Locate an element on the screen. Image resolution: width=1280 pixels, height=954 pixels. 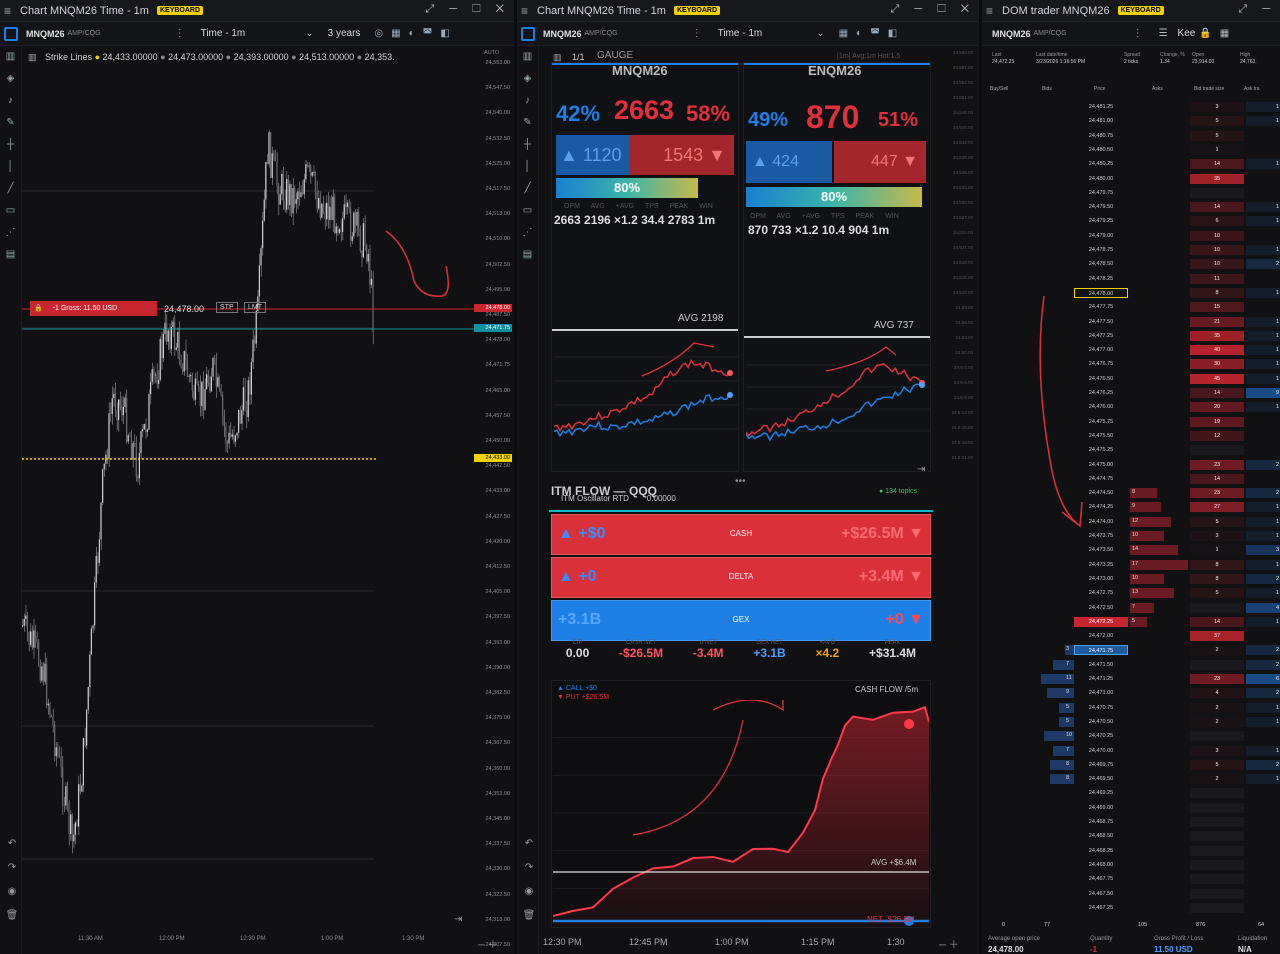
price-cell: 24,471.00 is located at coordinates (1101, 693).